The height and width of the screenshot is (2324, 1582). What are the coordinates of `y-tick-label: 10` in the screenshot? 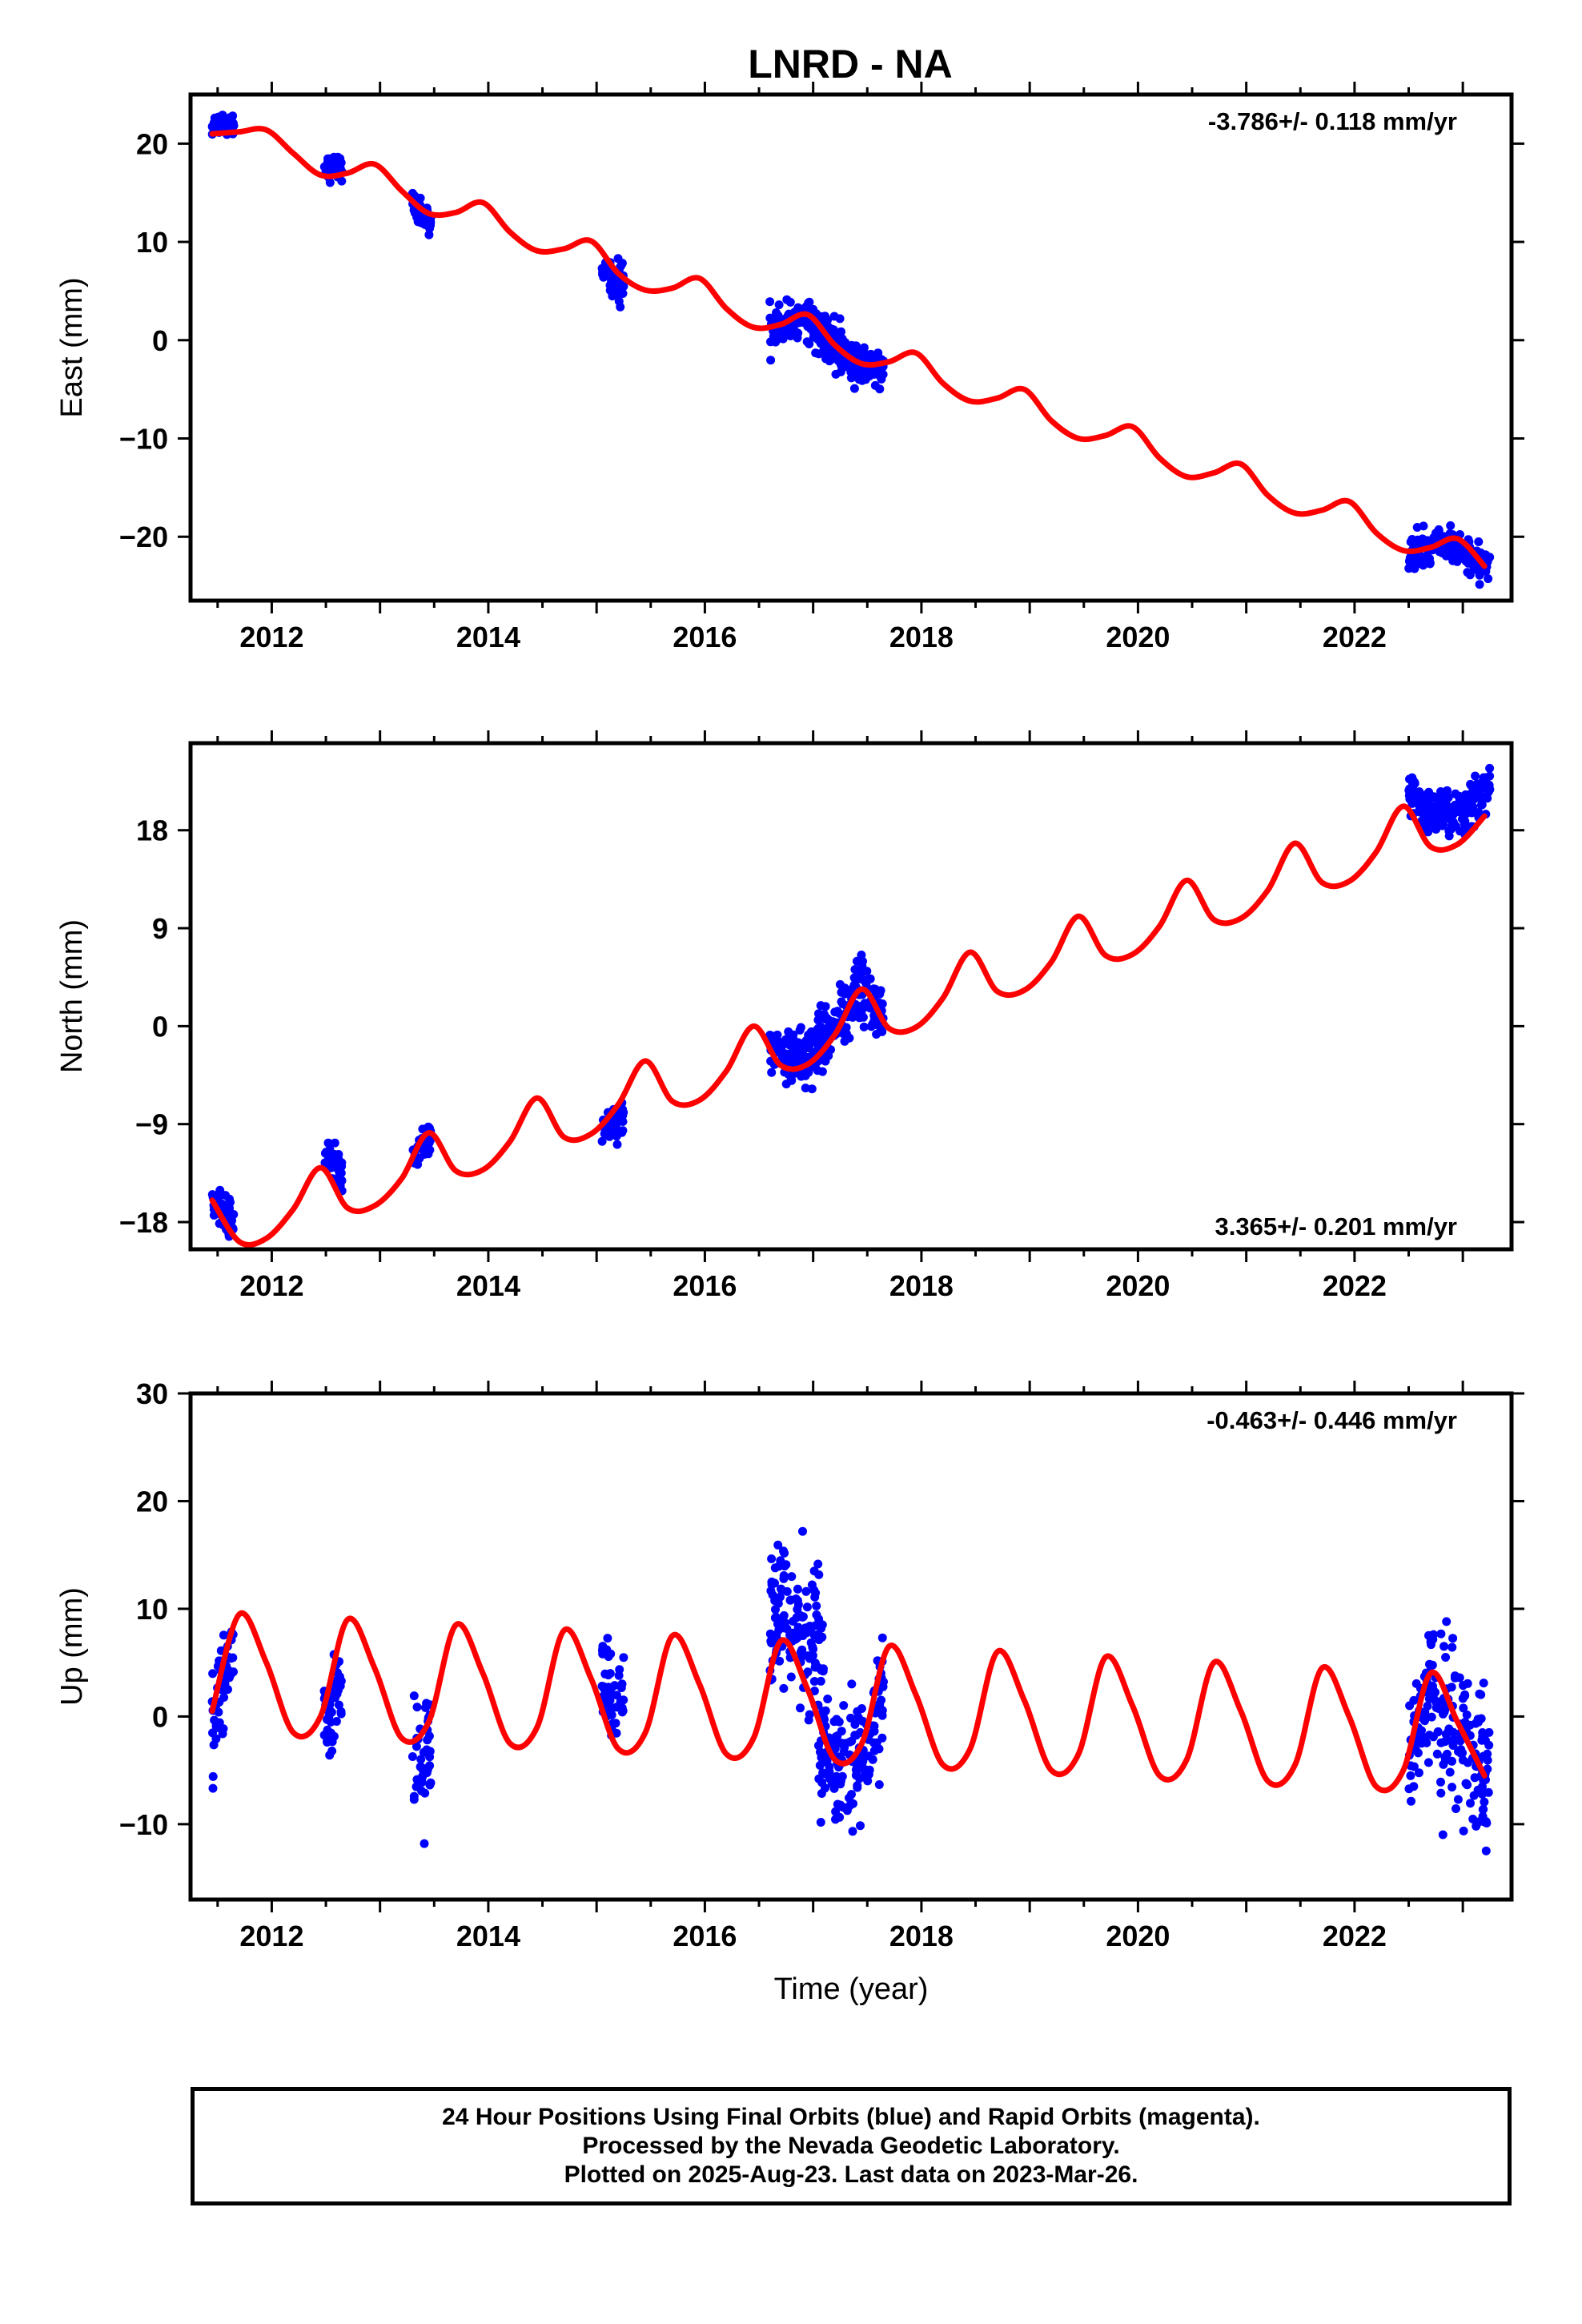 It's located at (152, 242).